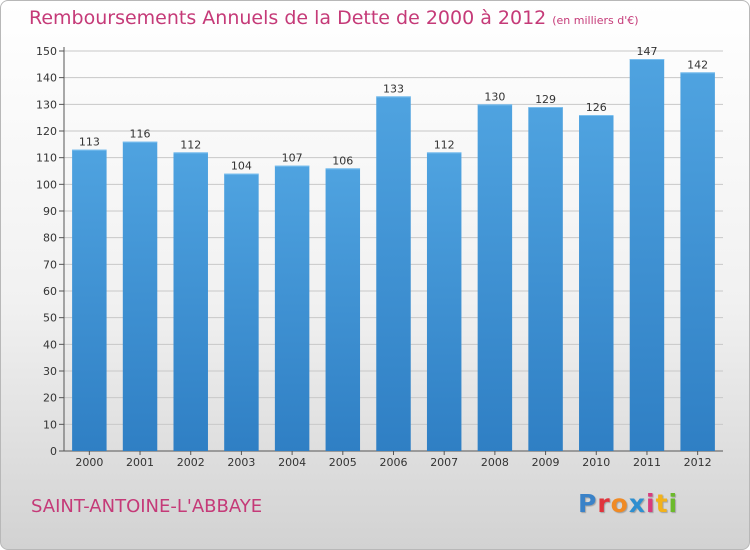 This screenshot has height=550, width=750. What do you see at coordinates (46, 131) in the screenshot?
I see `y-tick-label: 120` at bounding box center [46, 131].